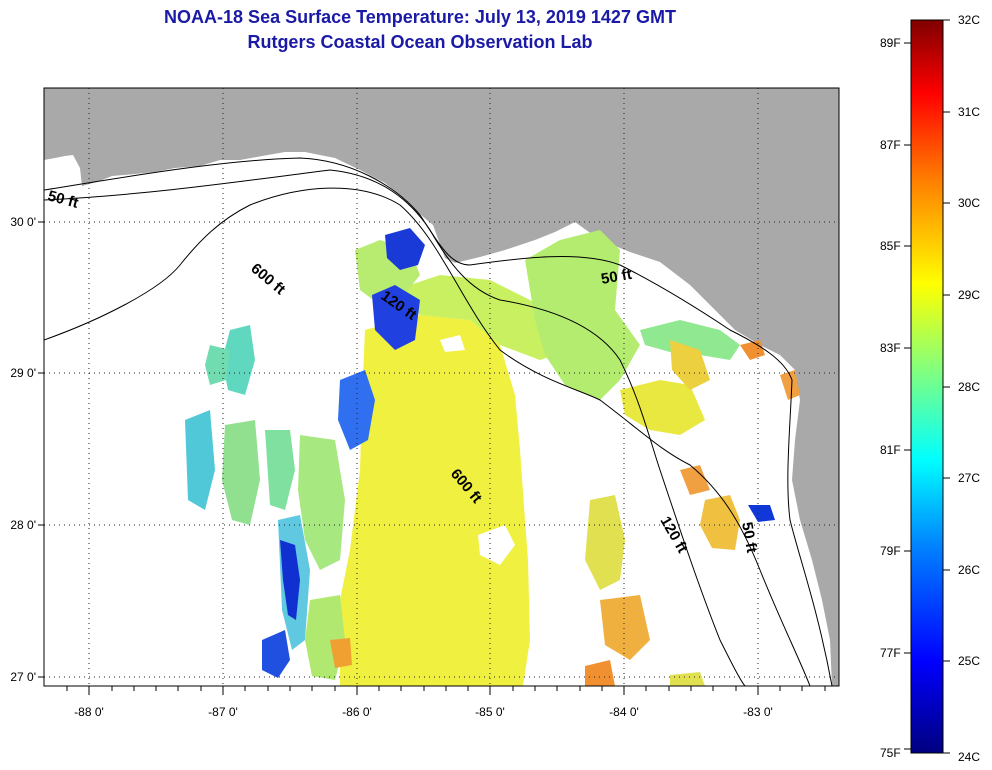 The height and width of the screenshot is (770, 992). Describe the element at coordinates (969, 20) in the screenshot. I see `c-label: 32C` at that location.